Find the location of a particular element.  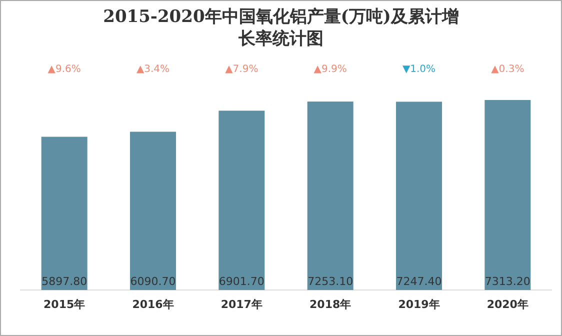

text: ▲9.9% is located at coordinates (330, 69).